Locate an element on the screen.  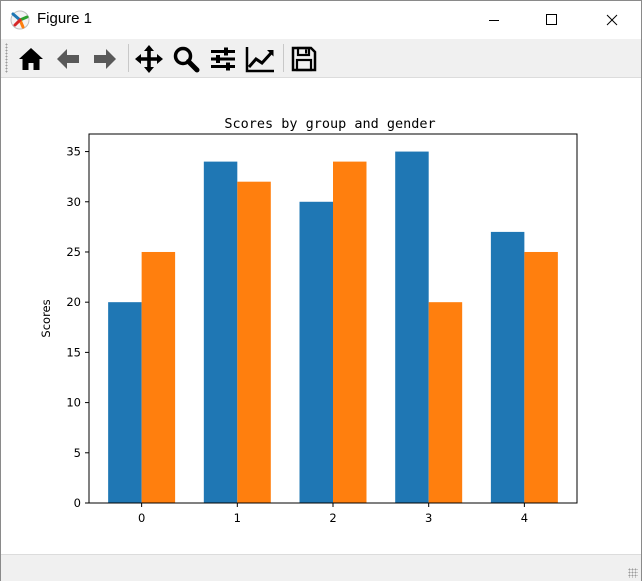
minimize-button is located at coordinates (494, 20).